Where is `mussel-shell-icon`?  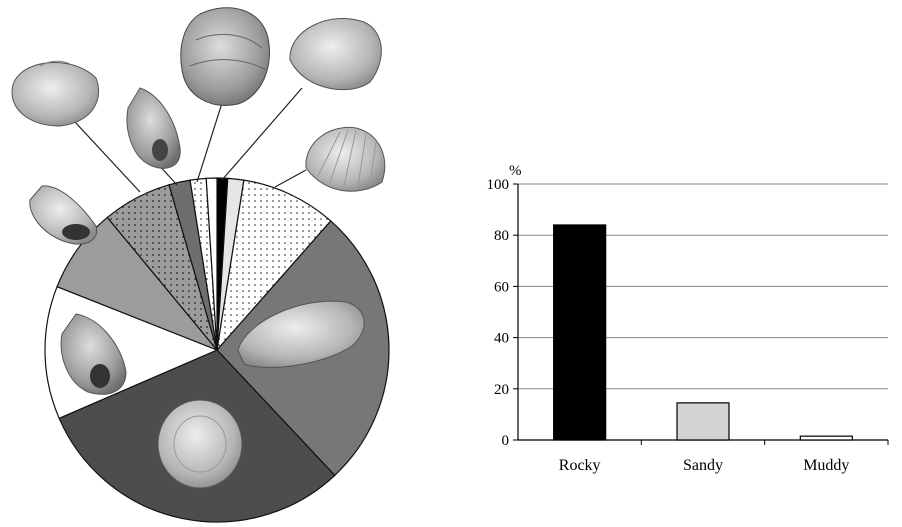
mussel-shell-icon is located at coordinates (301, 334).